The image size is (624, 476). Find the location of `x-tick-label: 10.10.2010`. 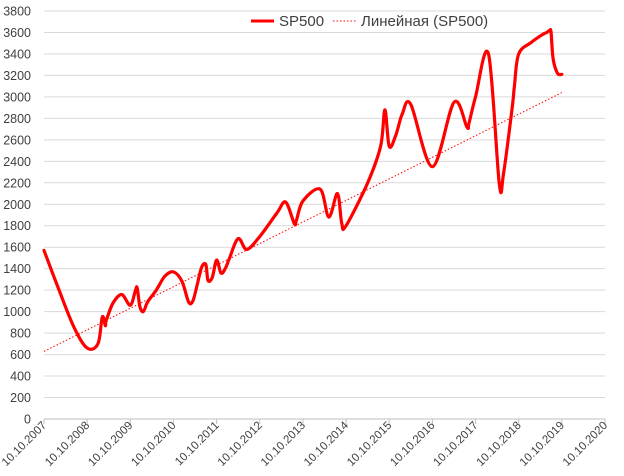

x-tick-label: 10.10.2010 is located at coordinates (153, 444).